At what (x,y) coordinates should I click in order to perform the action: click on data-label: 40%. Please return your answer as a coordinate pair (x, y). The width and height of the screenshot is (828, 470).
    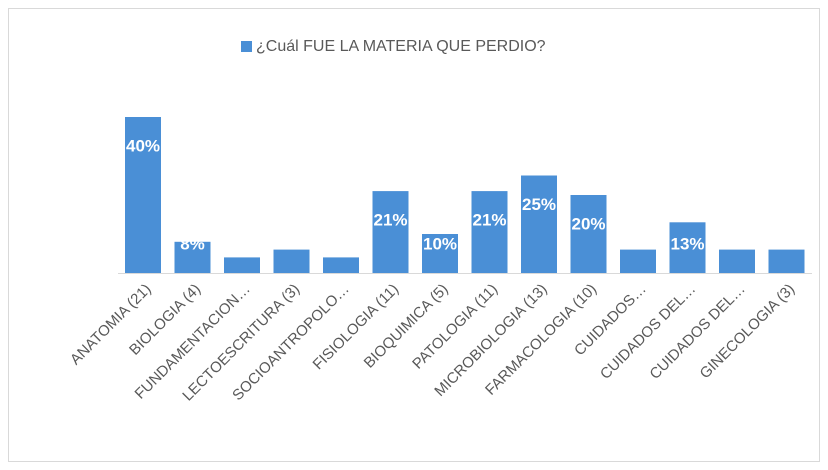
    Looking at the image, I should click on (143, 145).